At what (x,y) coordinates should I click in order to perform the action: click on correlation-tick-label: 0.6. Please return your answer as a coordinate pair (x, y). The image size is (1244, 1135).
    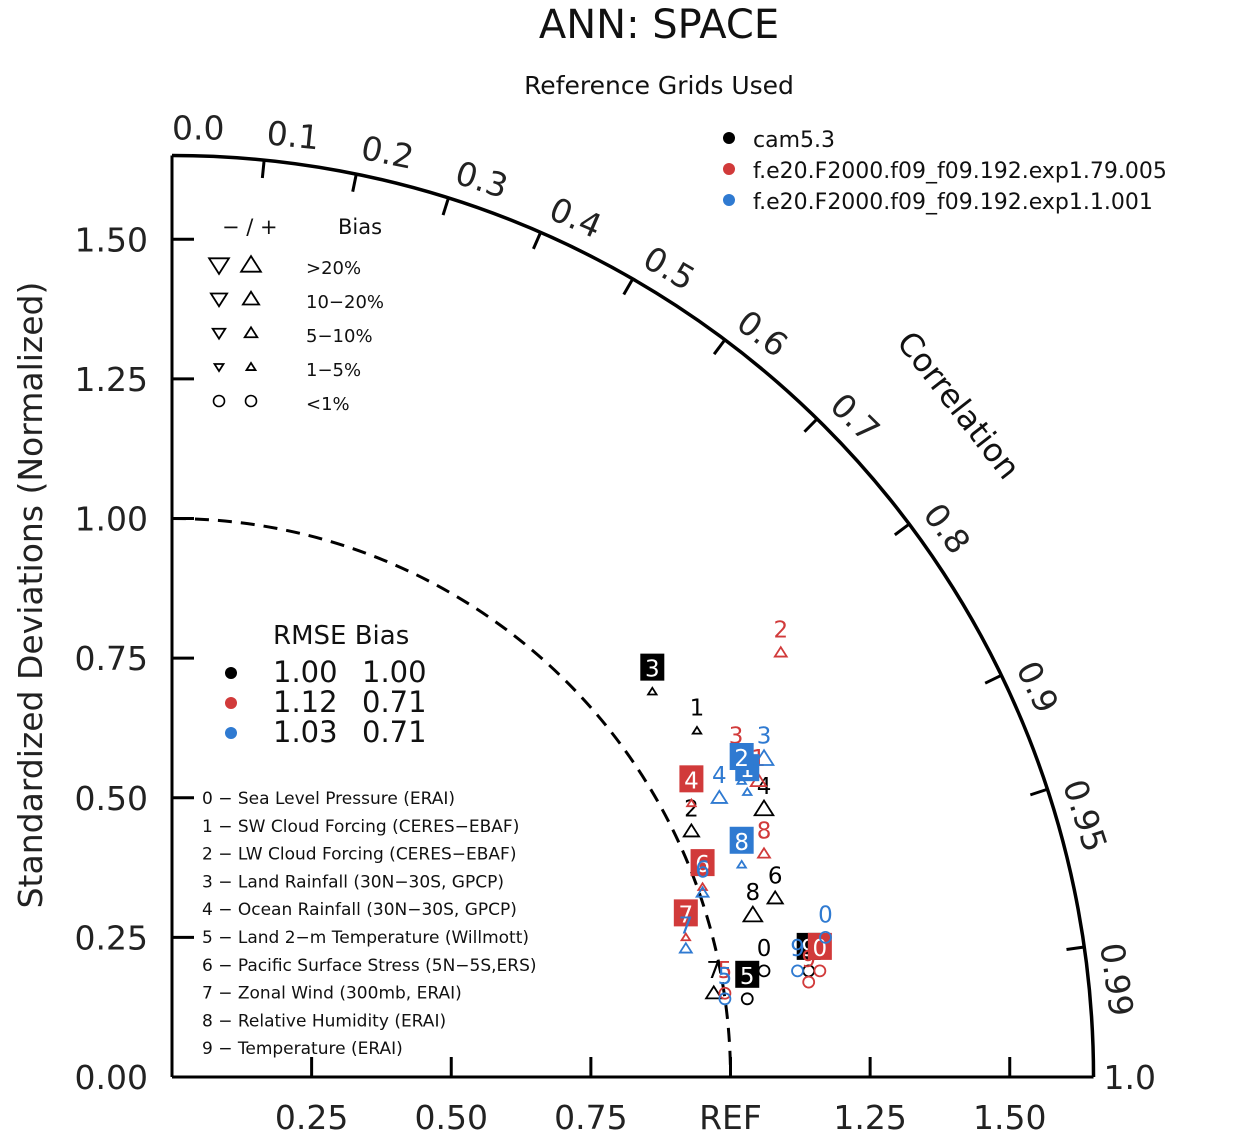
    Looking at the image, I should click on (762, 333).